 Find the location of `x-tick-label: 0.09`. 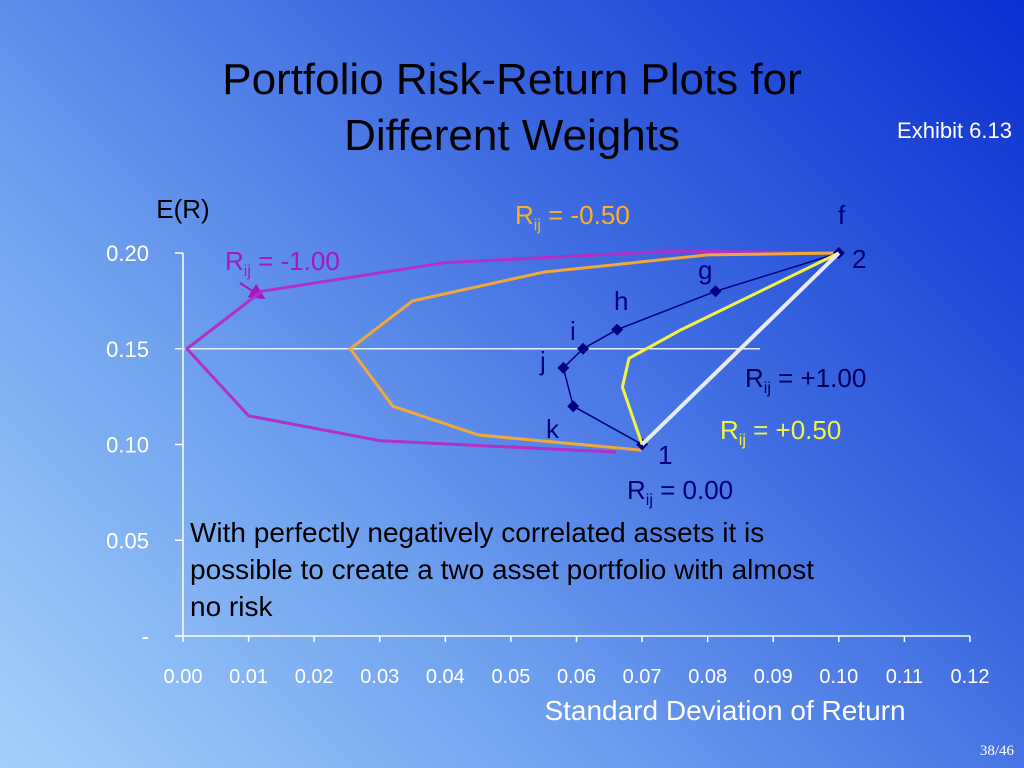

x-tick-label: 0.09 is located at coordinates (773, 677).